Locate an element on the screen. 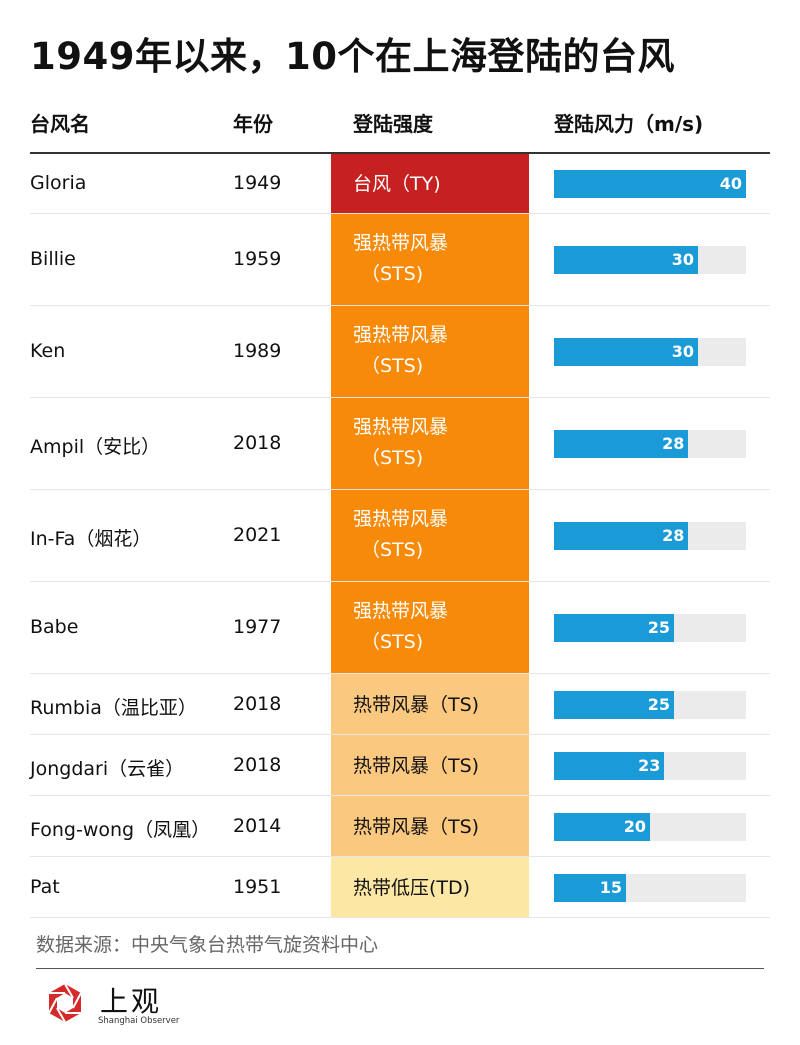 The width and height of the screenshot is (800, 1045). aperture-logo-icon is located at coordinates (65, 1003).